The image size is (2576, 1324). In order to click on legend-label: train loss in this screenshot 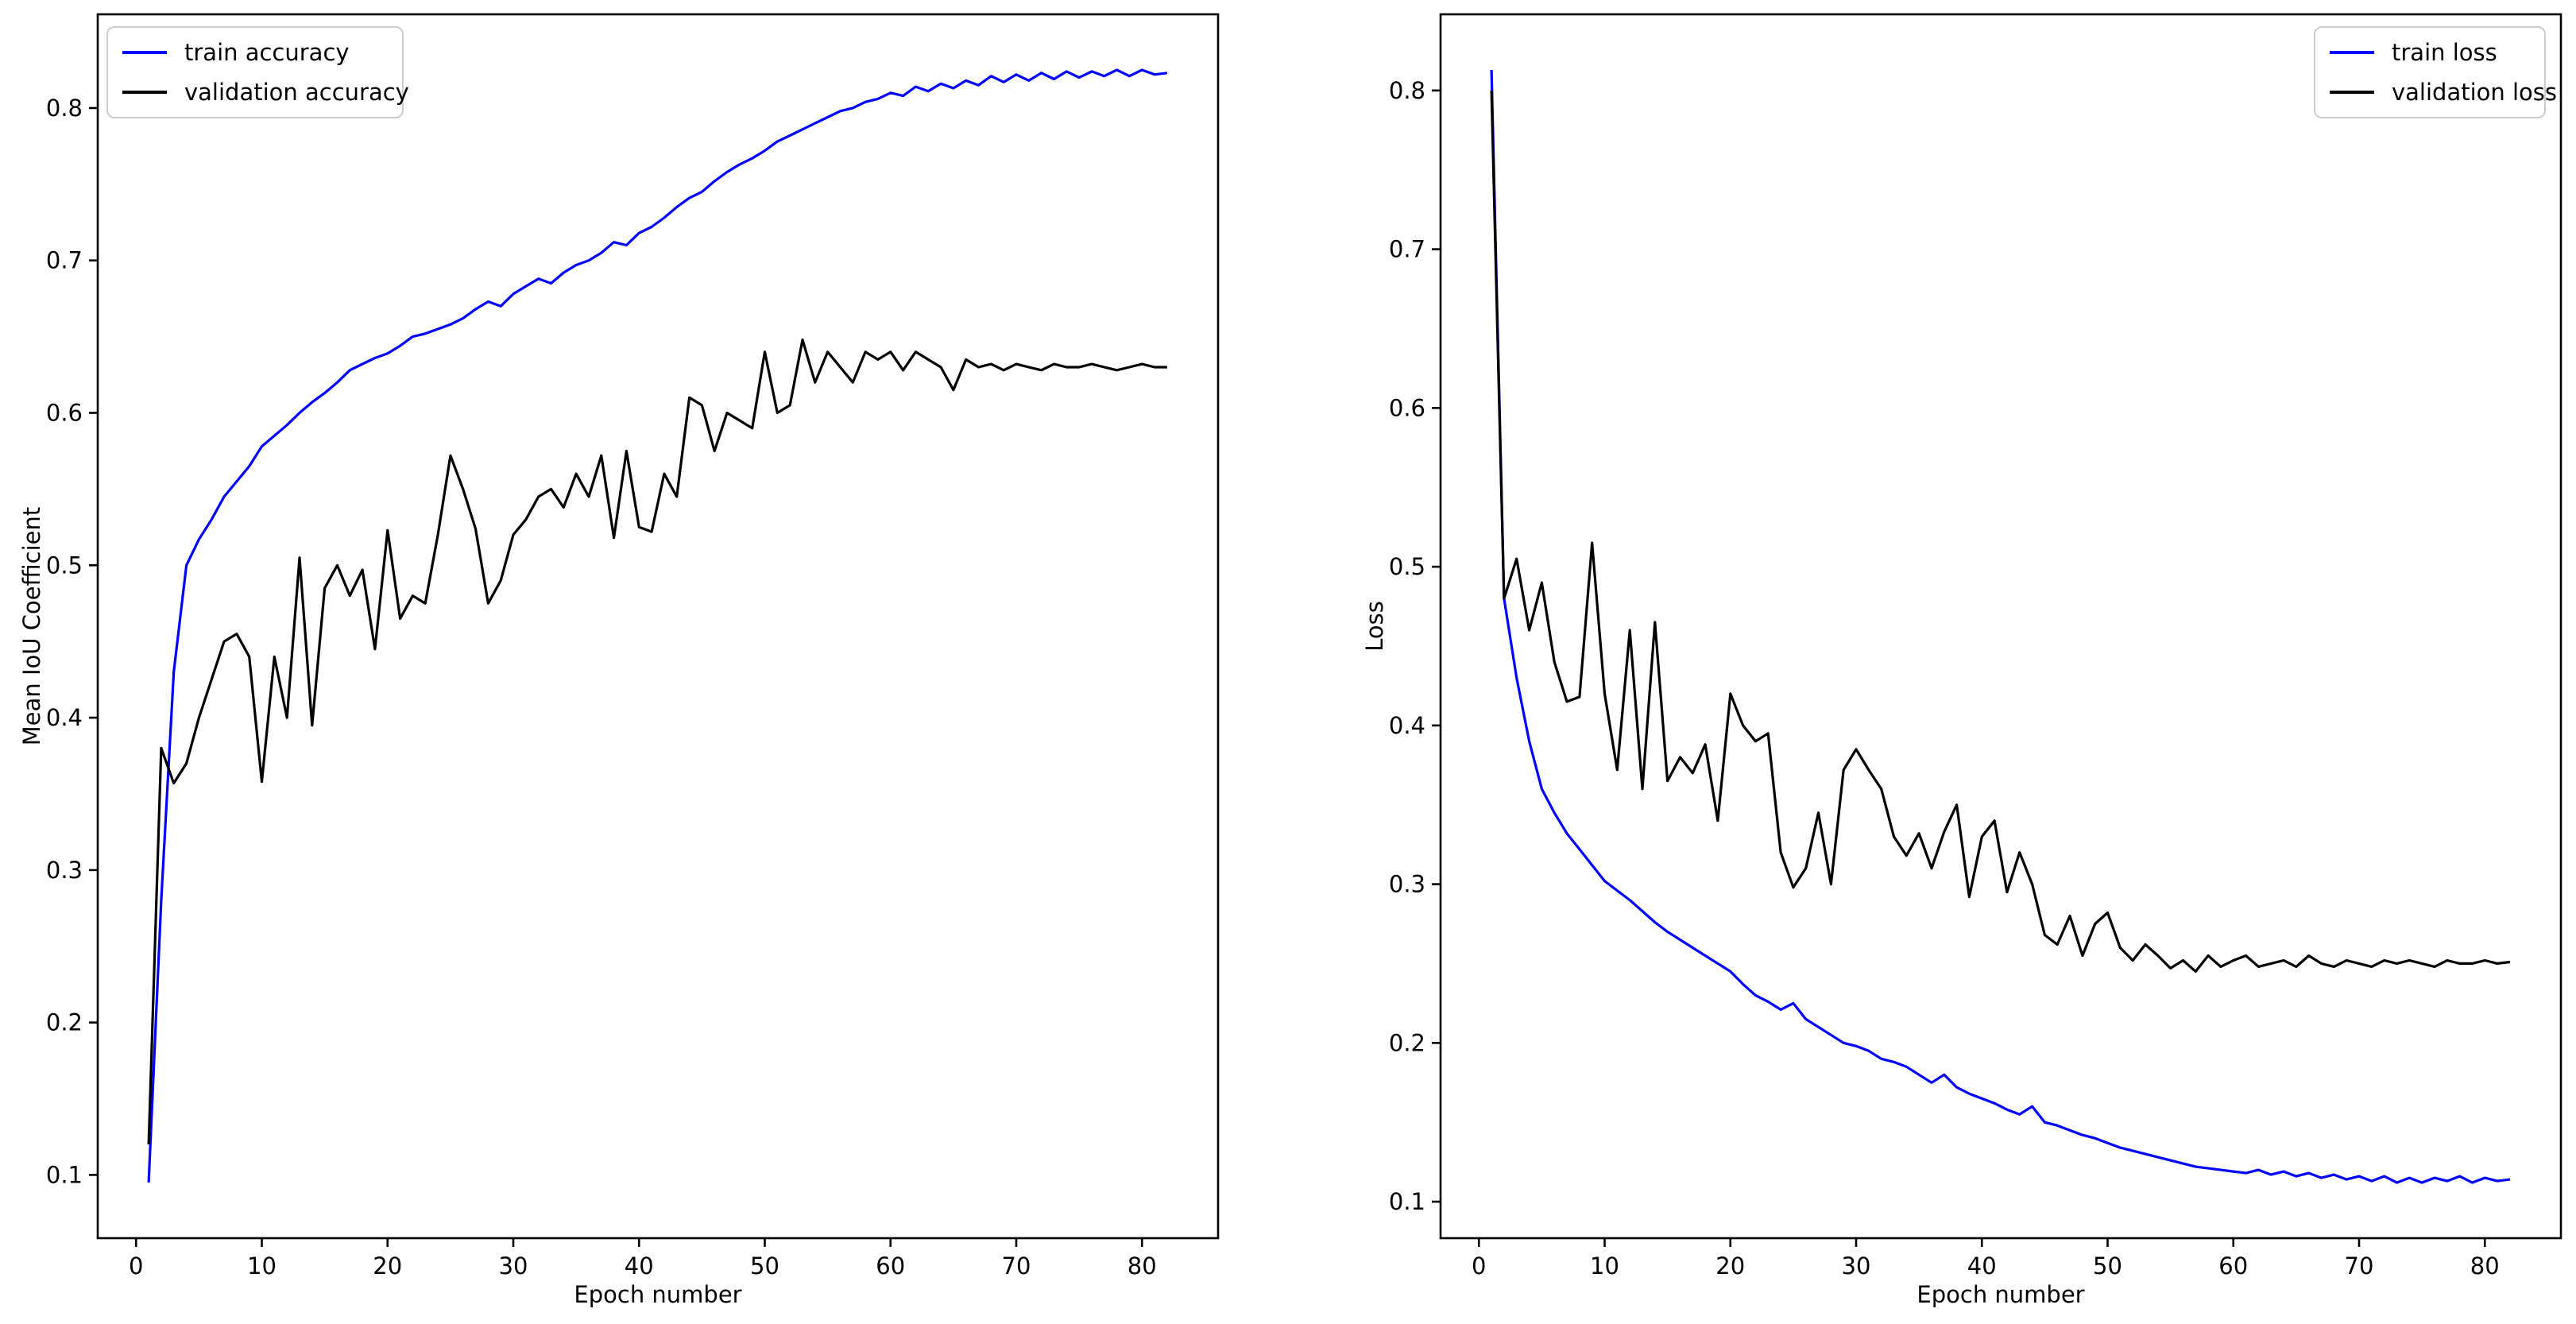, I will do `click(2444, 52)`.